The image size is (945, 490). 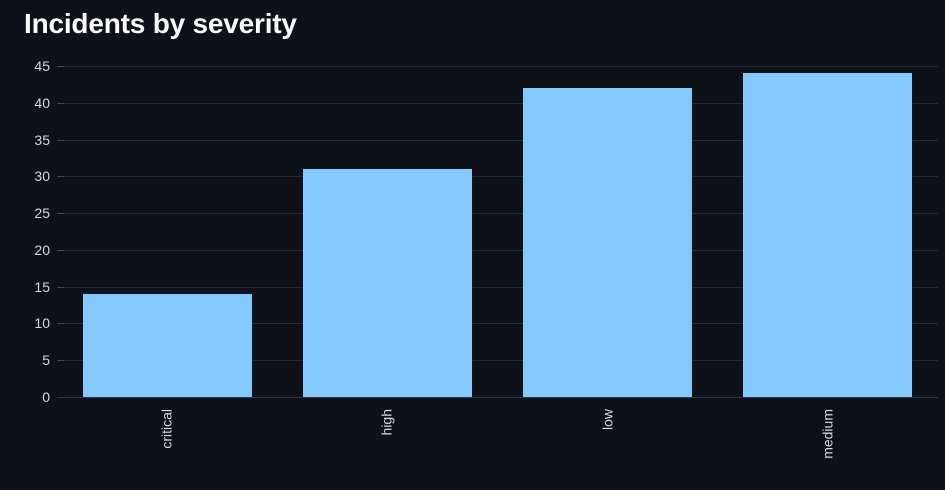 What do you see at coordinates (42, 213) in the screenshot?
I see `y-axis-tick-label: 25` at bounding box center [42, 213].